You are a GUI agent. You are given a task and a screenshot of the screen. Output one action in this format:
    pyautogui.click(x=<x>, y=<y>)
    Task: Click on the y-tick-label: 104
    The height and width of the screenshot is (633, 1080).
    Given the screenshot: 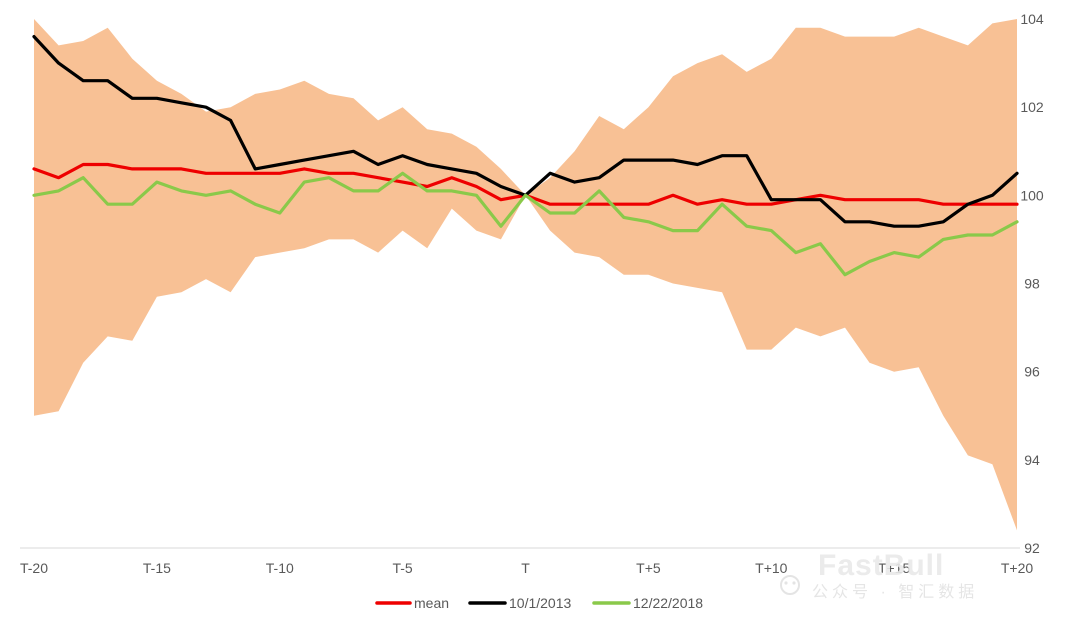 What is the action you would take?
    pyautogui.click(x=1032, y=19)
    